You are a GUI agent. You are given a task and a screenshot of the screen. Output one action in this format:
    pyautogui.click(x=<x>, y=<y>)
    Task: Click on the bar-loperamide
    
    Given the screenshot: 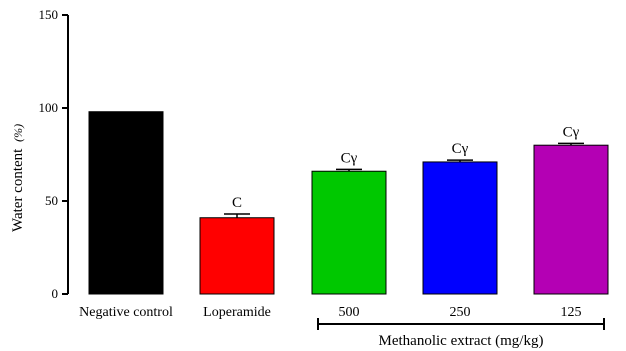 What is the action you would take?
    pyautogui.click(x=237, y=256)
    